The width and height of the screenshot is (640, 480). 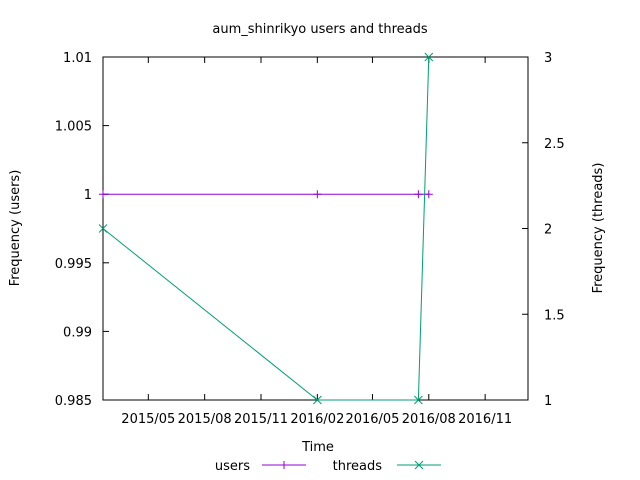 What do you see at coordinates (598, 228) in the screenshot?
I see `y-right-axis-label: Frequency (threads)` at bounding box center [598, 228].